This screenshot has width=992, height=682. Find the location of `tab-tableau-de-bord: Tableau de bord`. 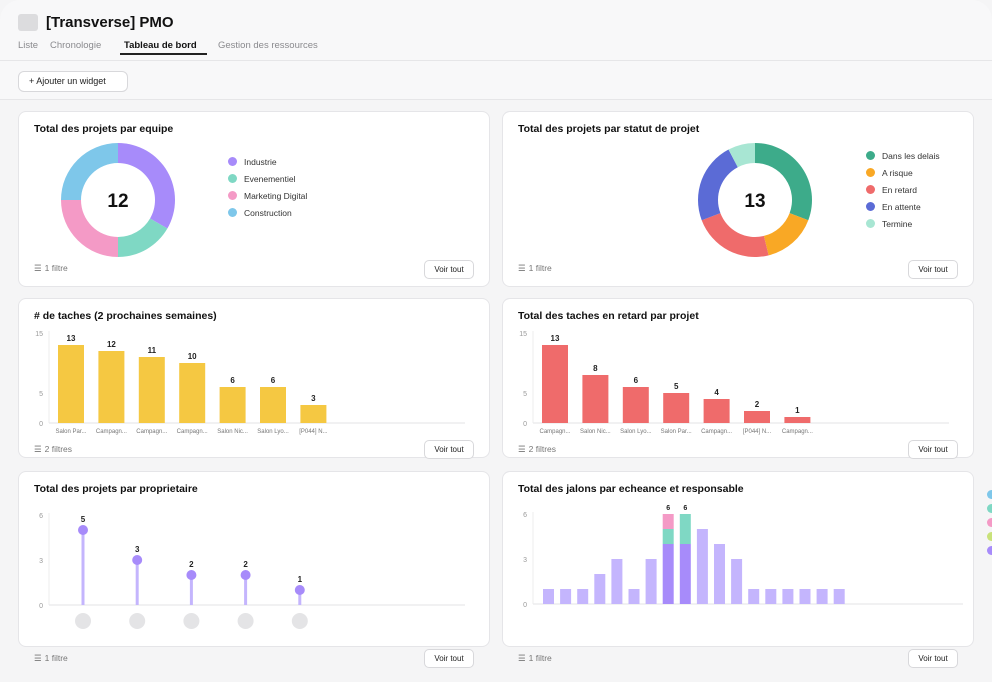

tab-tableau-de-bord: Tableau de bord is located at coordinates (160, 45).